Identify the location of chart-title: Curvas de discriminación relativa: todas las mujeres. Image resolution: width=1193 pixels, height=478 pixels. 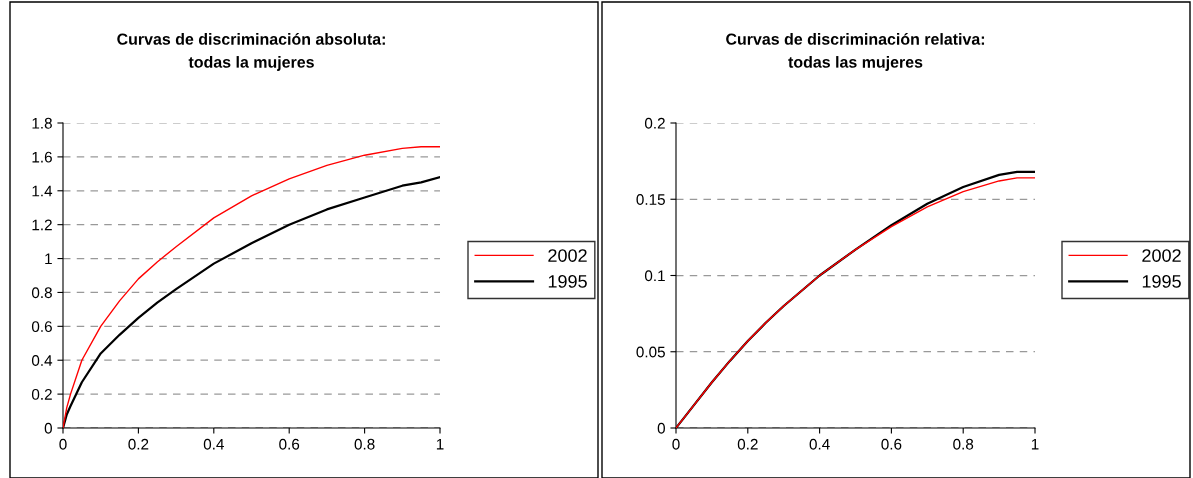
(855, 51).